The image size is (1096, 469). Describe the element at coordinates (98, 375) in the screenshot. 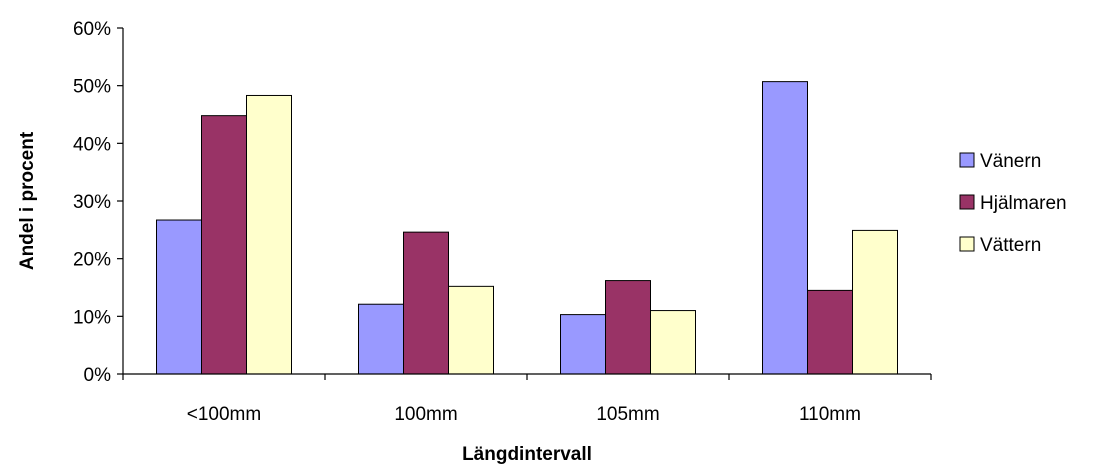

I see `y-tick-label: 0%` at that location.